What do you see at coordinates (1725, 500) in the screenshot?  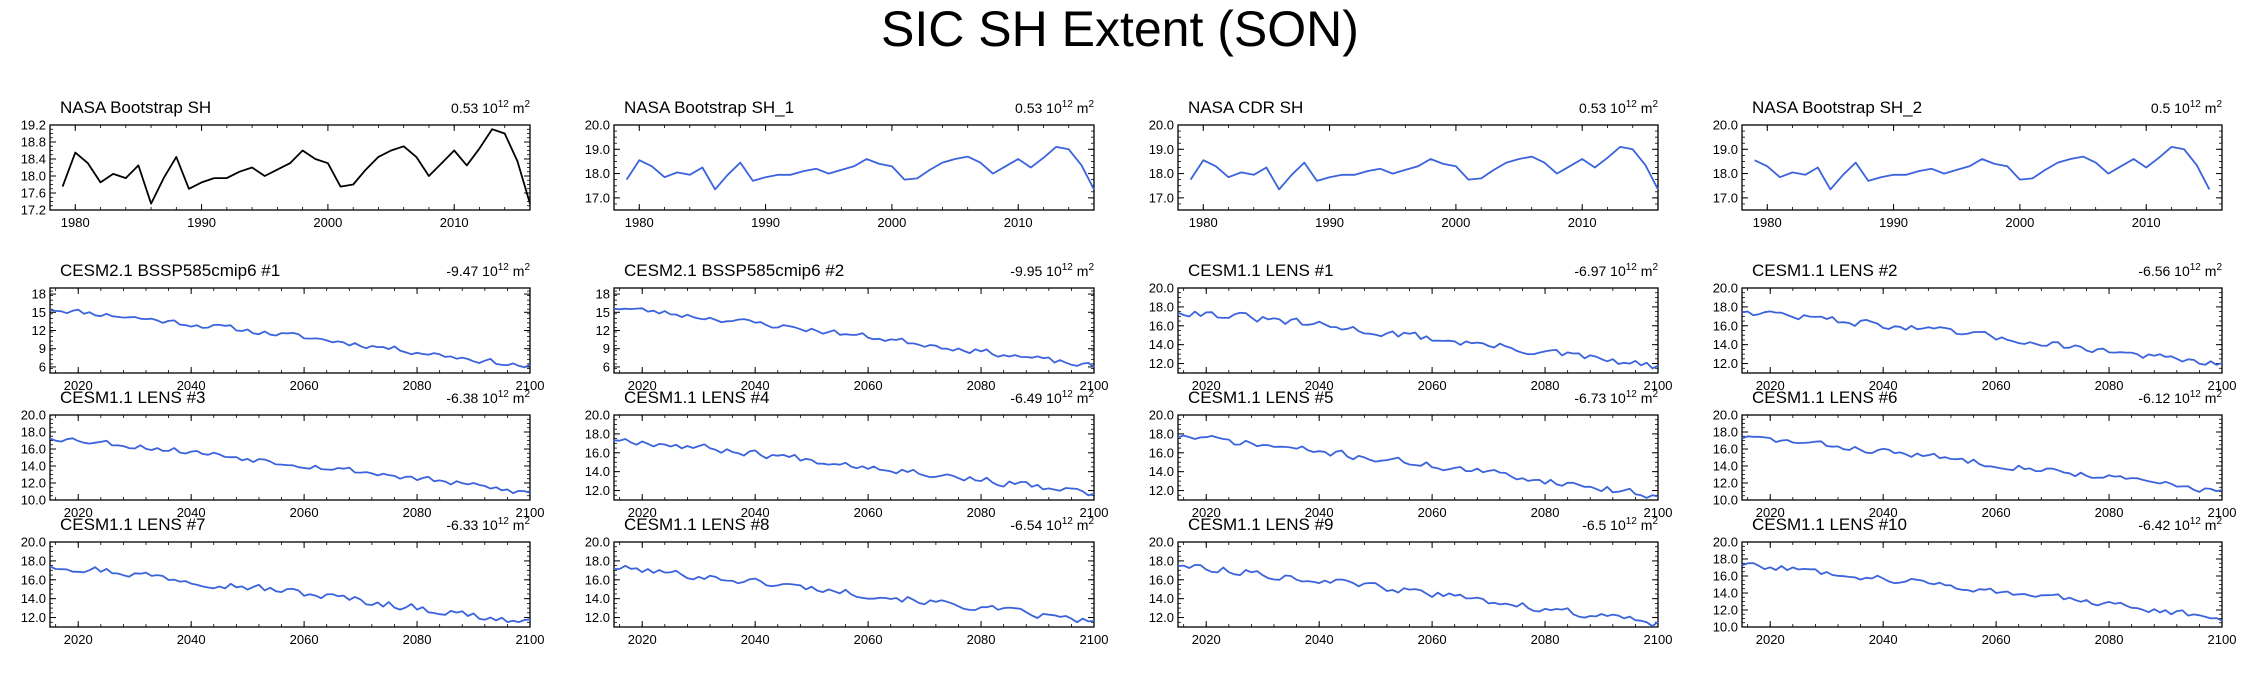 I see `y-tick-label: 10.0` at bounding box center [1725, 500].